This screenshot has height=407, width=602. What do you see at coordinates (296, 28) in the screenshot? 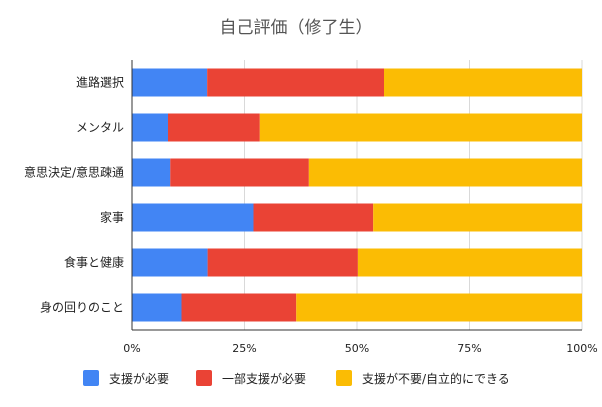
I see `chart-title: 自己評価（修了生）` at bounding box center [296, 28].